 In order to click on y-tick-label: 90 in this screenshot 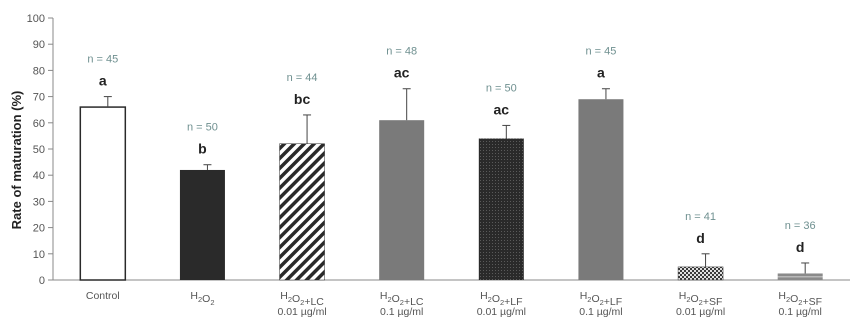, I will do `click(39, 45)`.